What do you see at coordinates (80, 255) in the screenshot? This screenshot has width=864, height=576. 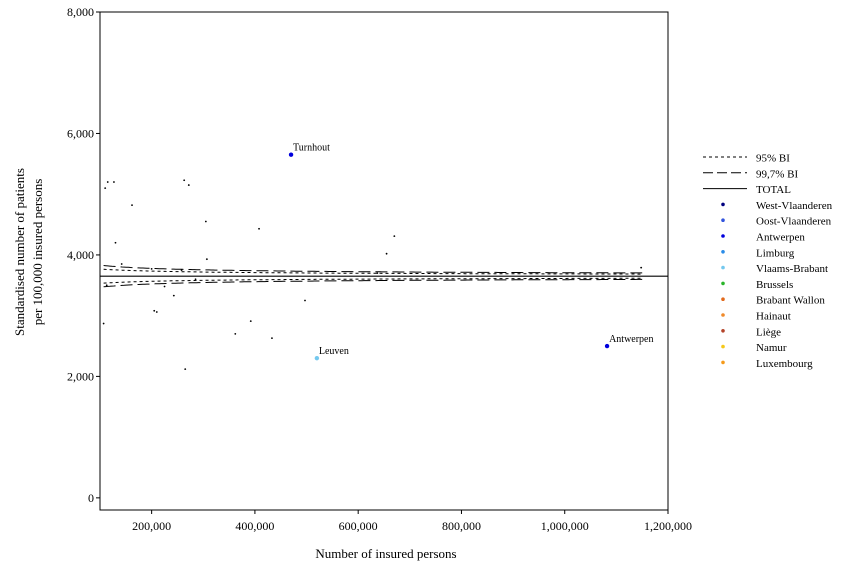 I see `y-tick-label: 4,000` at bounding box center [80, 255].